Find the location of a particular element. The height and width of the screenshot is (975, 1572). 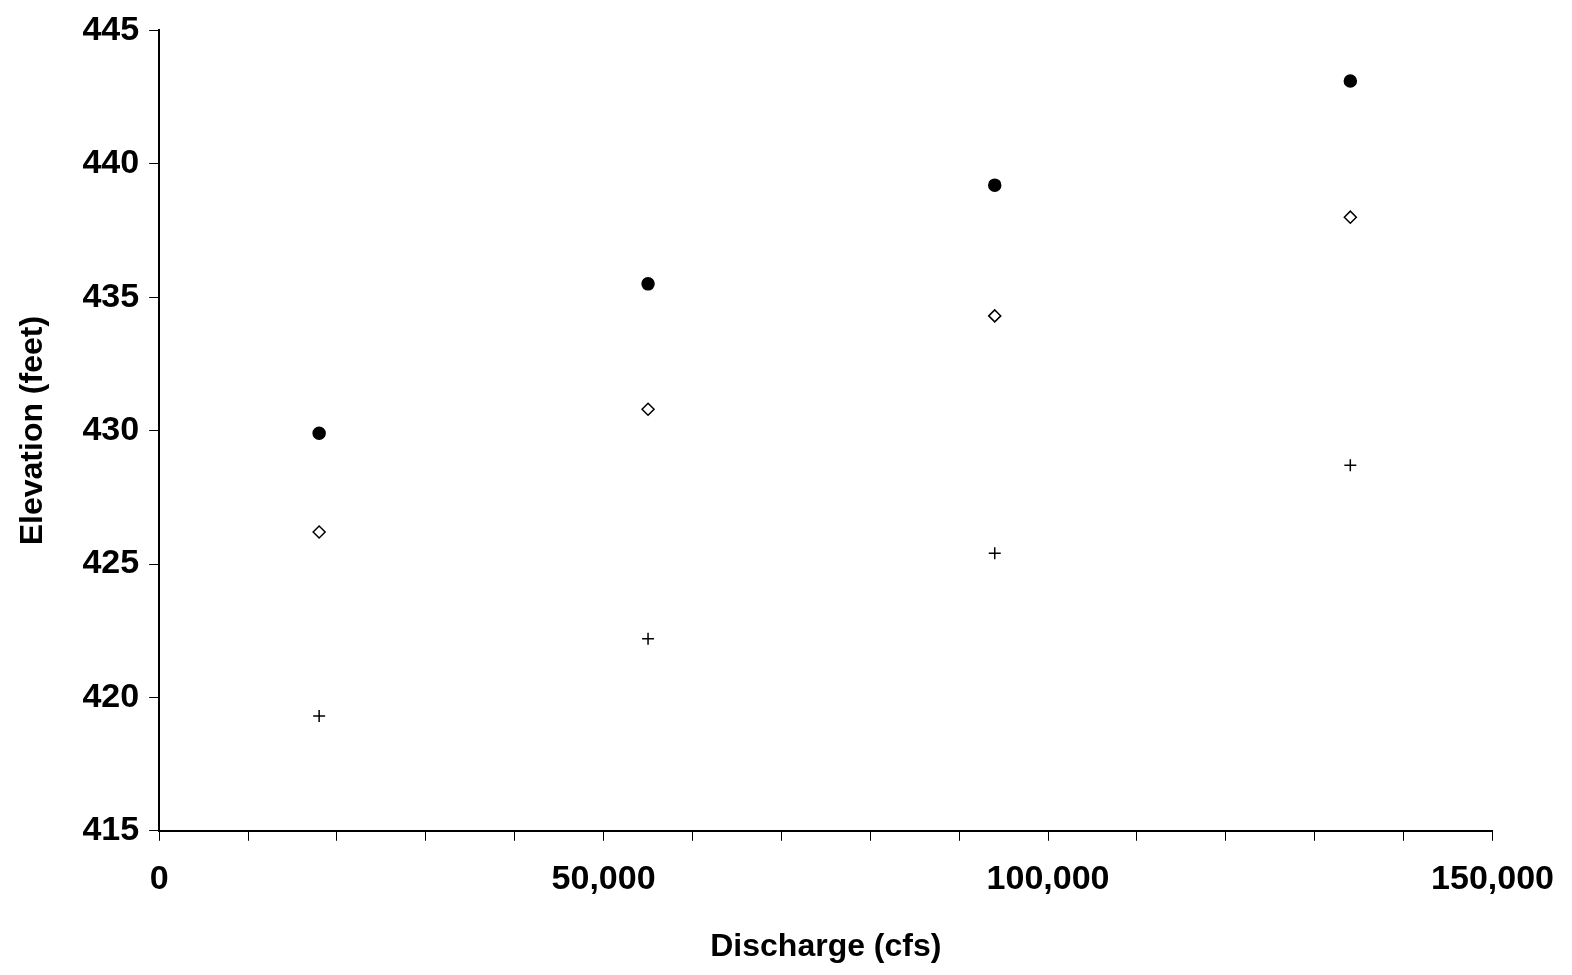

y-tick-label: 445 is located at coordinates (111, 27).